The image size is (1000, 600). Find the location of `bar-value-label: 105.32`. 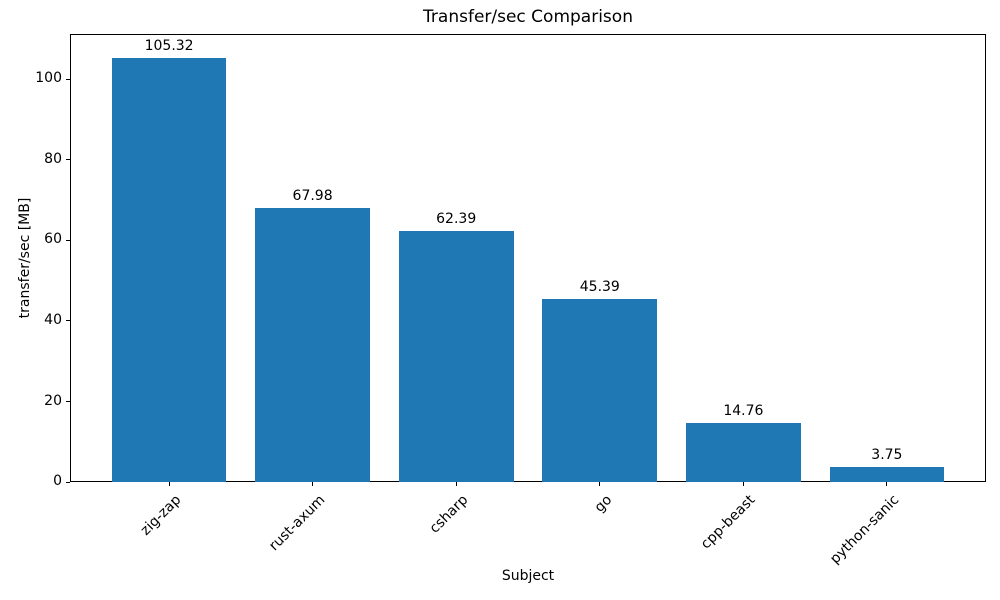

bar-value-label: 105.32 is located at coordinates (169, 45).